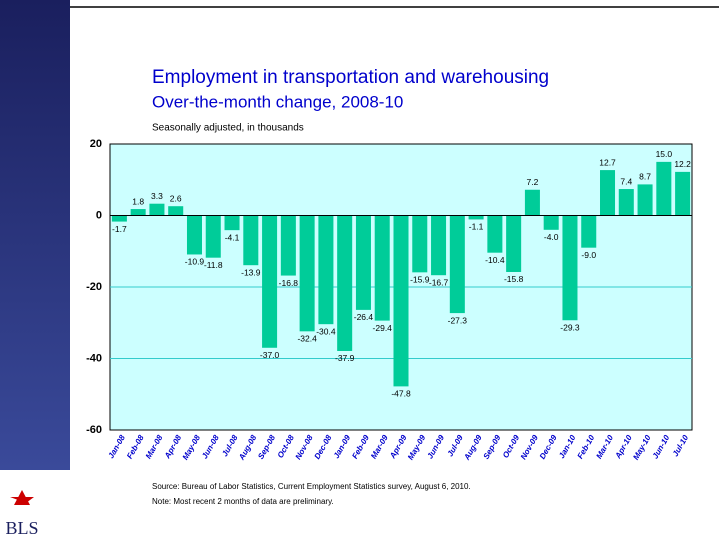 This screenshot has width=719, height=548. I want to click on x-tick-label: Jul-09, so click(456, 445).